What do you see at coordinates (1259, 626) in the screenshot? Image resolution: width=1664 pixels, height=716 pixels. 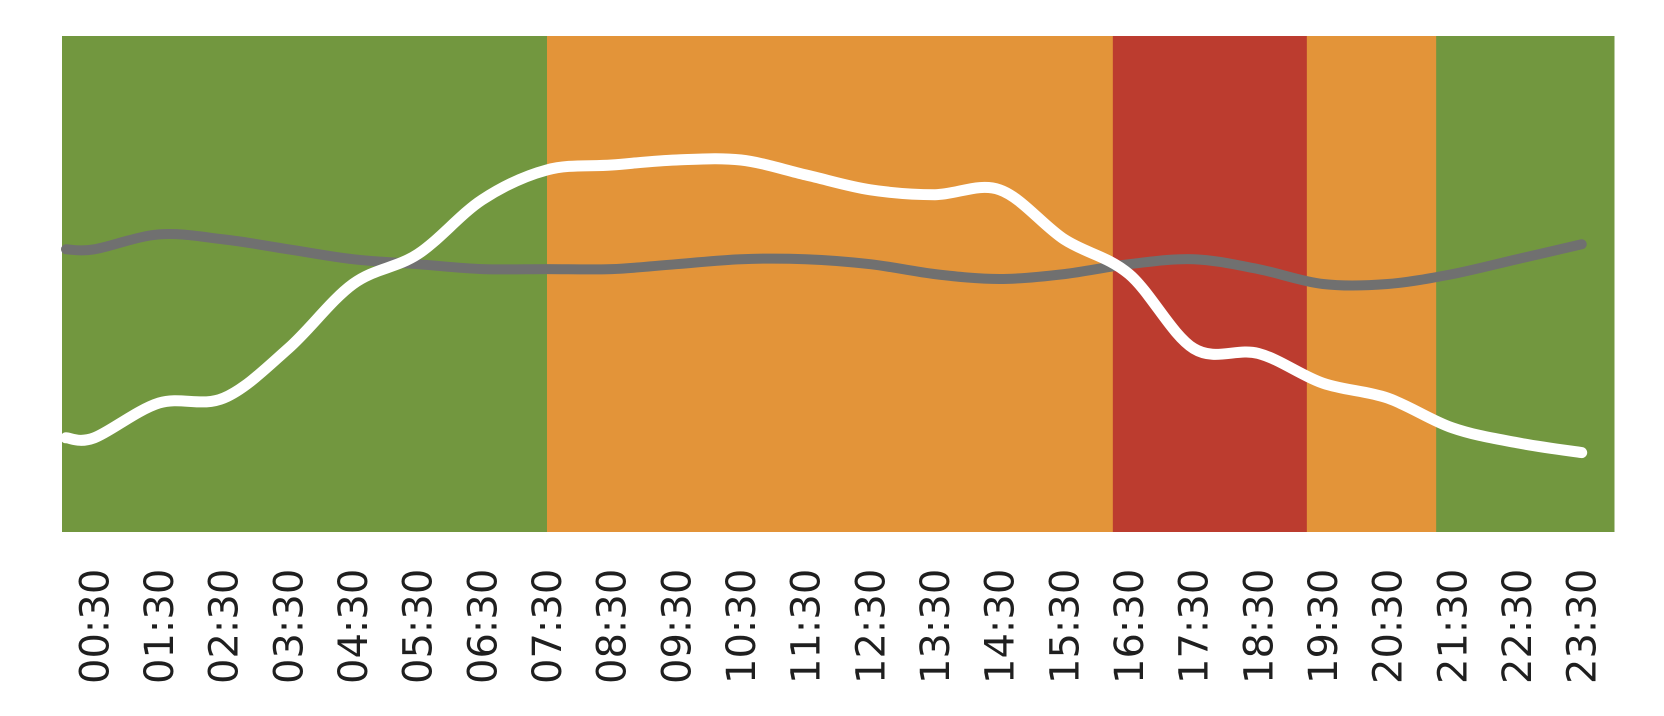 I see `x-tick-label: 18:30` at bounding box center [1259, 626].